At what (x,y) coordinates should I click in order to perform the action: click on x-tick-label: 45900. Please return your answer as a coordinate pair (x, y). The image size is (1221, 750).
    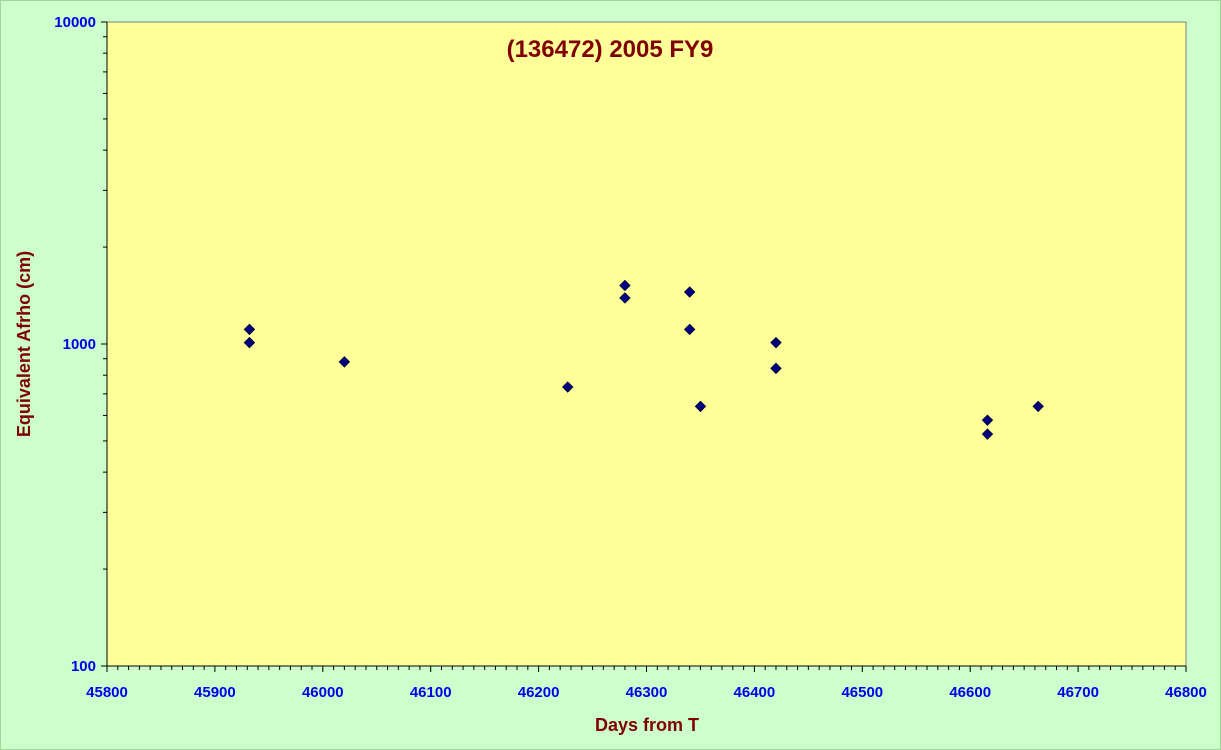
    Looking at the image, I should click on (215, 692).